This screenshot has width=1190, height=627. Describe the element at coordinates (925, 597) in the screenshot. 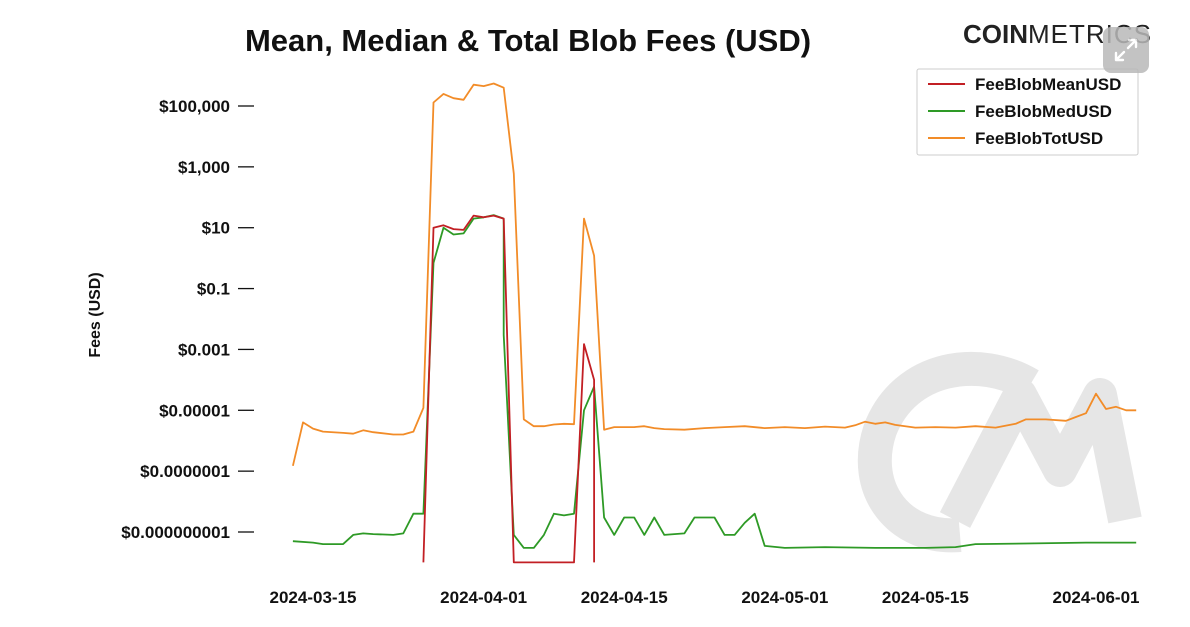

I see `x-tick-label: 2024-05-15` at that location.